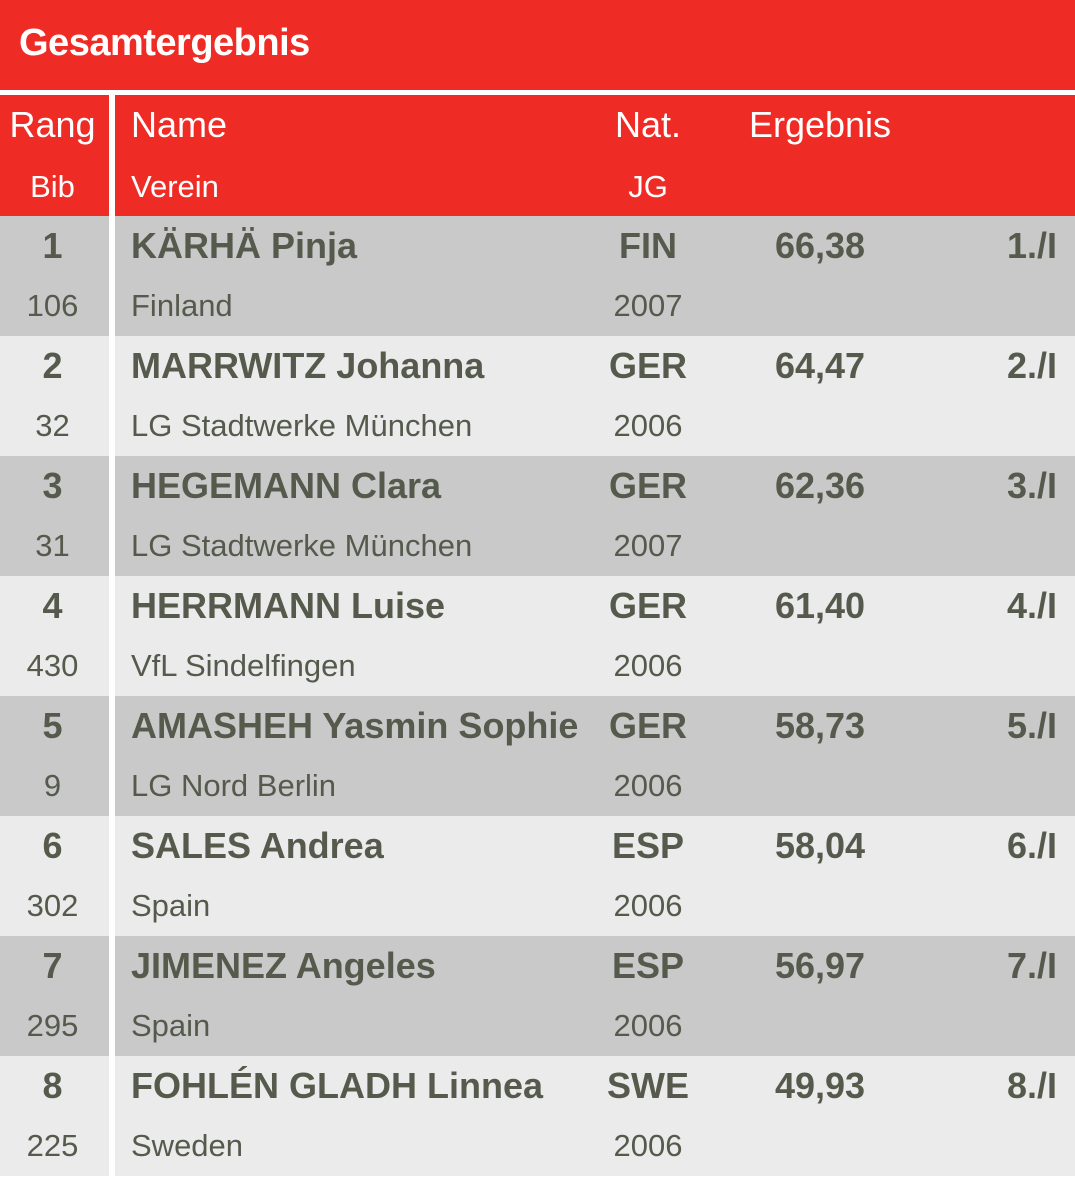 Image resolution: width=1075 pixels, height=1187 pixels. What do you see at coordinates (52, 1025) in the screenshot?
I see `row-bib: 295` at bounding box center [52, 1025].